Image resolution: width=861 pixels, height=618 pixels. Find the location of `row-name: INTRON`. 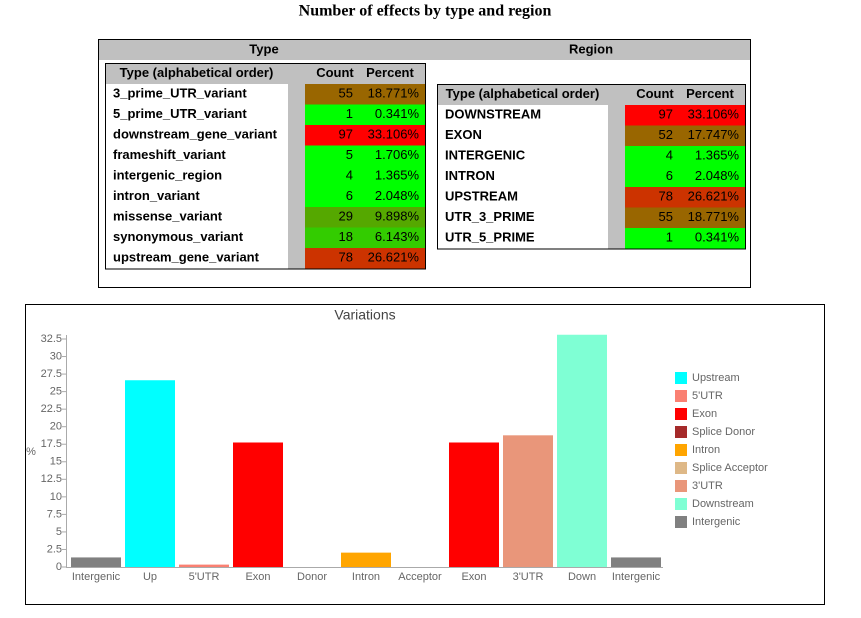

row-name: INTRON is located at coordinates (470, 175).